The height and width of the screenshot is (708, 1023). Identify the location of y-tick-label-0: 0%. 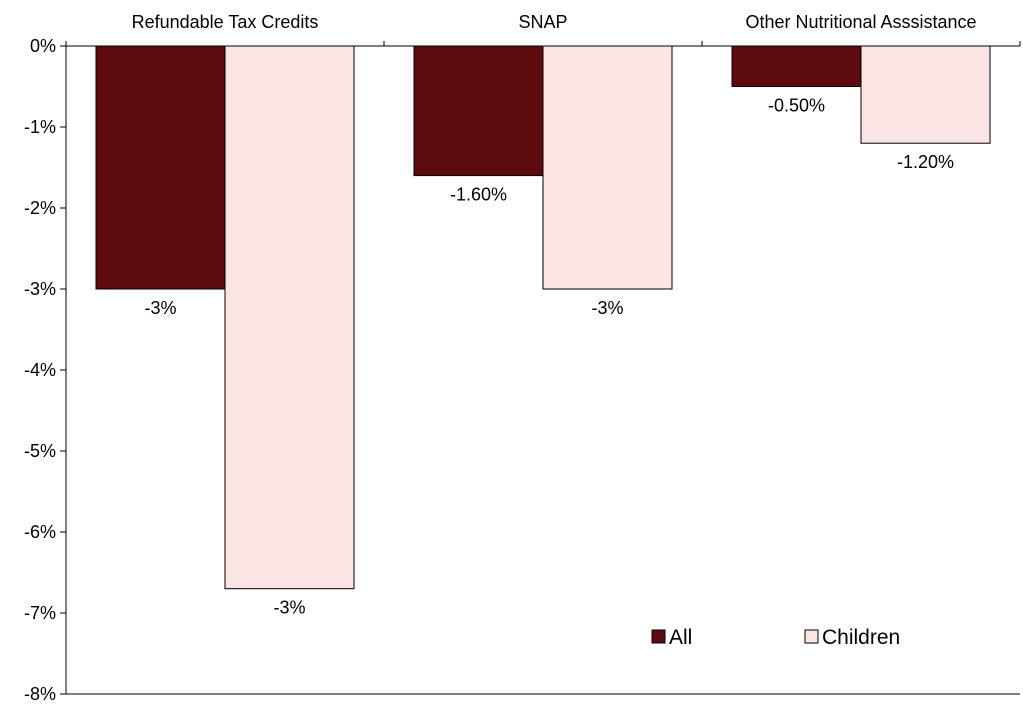
(43, 46).